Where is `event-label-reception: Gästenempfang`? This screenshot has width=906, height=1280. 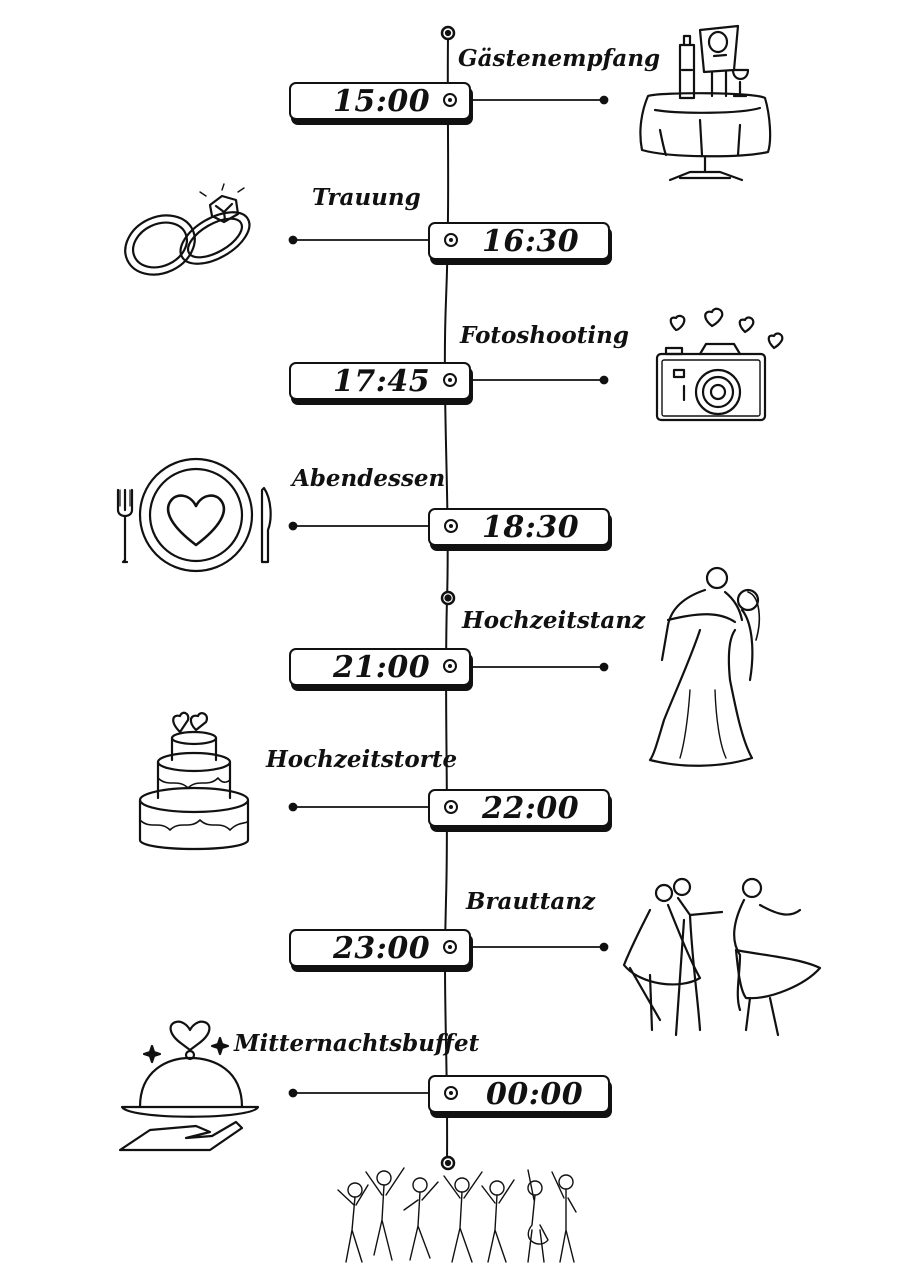 event-label-reception: Gästenempfang is located at coordinates (559, 58).